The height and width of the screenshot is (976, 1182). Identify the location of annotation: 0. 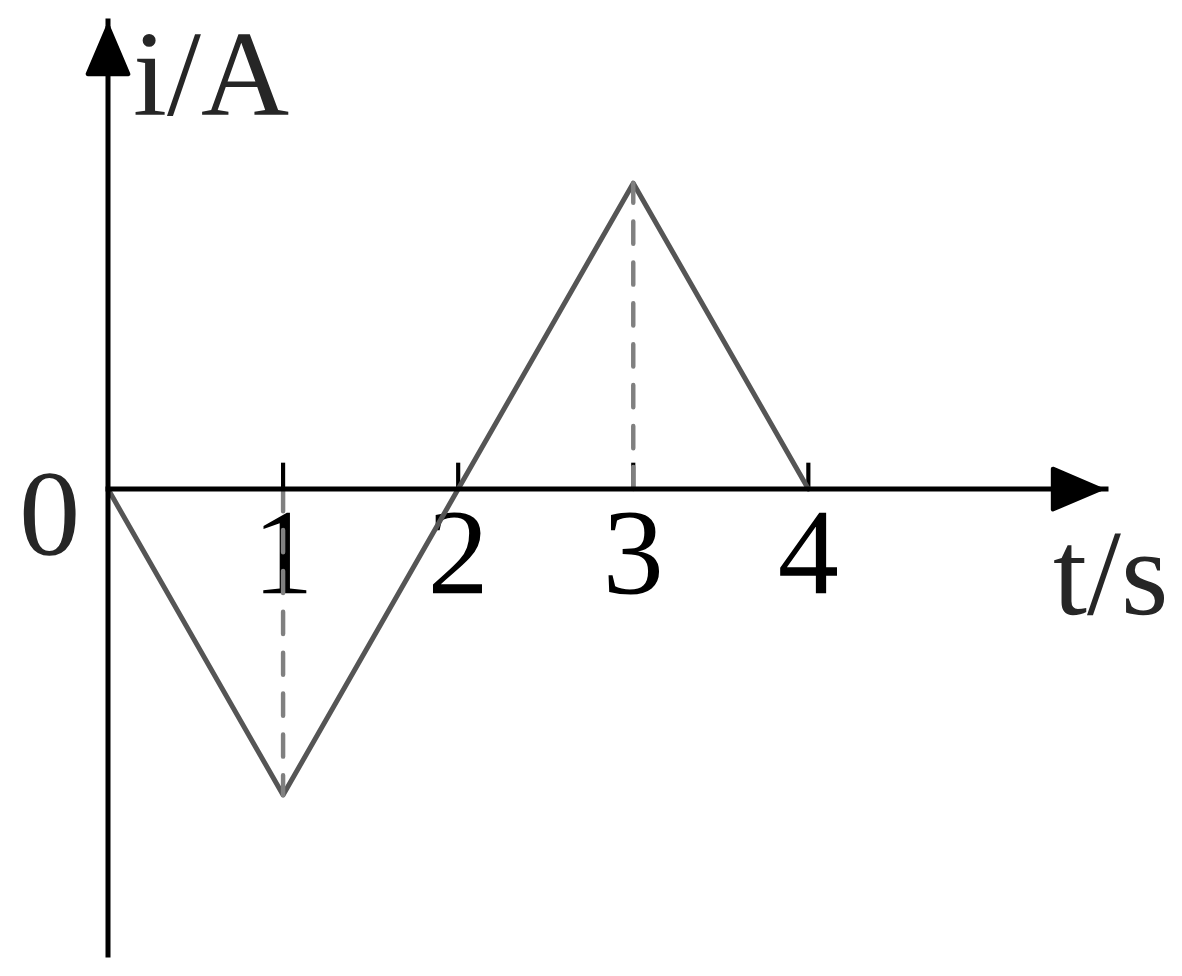
(49, 514).